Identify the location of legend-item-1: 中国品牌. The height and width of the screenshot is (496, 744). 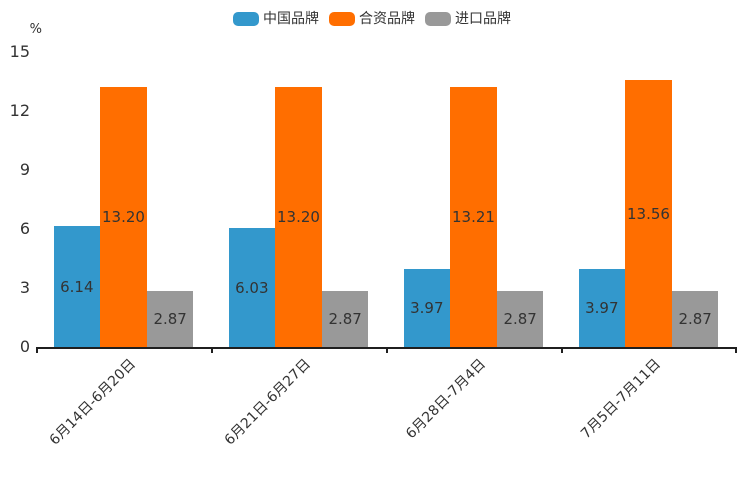
(276, 19).